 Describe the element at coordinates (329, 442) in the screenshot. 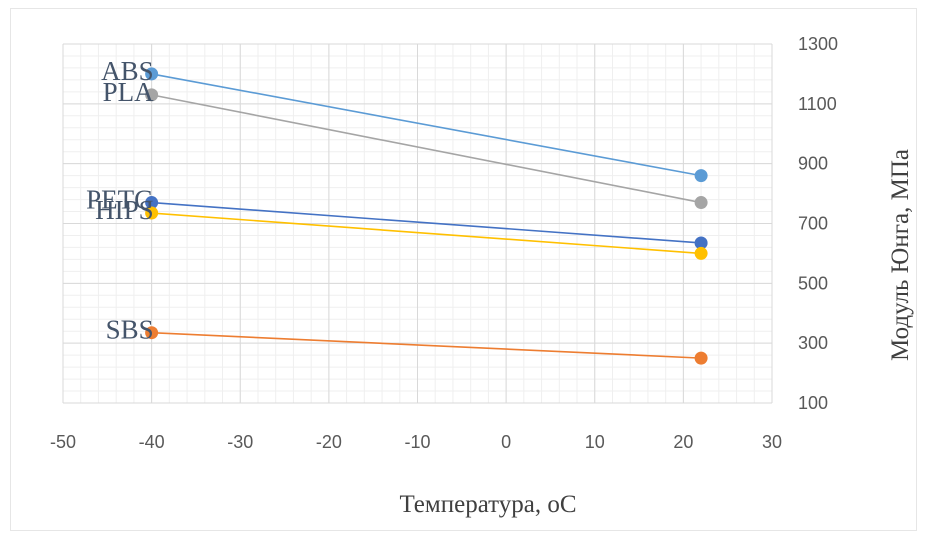

I see `x-tick-label: -20` at that location.